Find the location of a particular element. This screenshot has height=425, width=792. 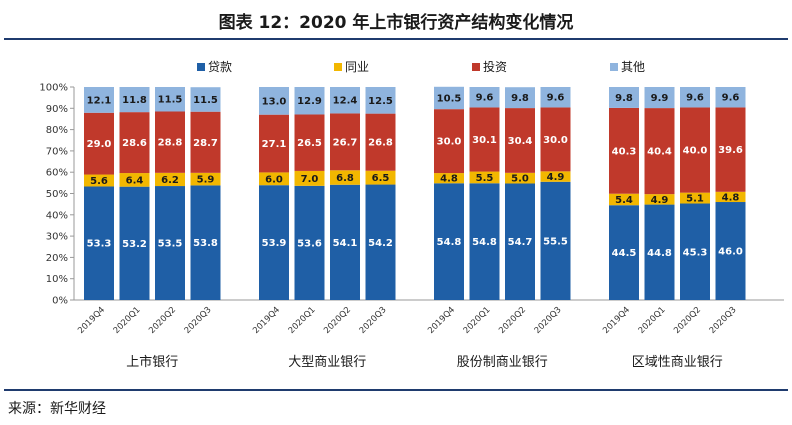

data-label: 53.6 is located at coordinates (309, 243).